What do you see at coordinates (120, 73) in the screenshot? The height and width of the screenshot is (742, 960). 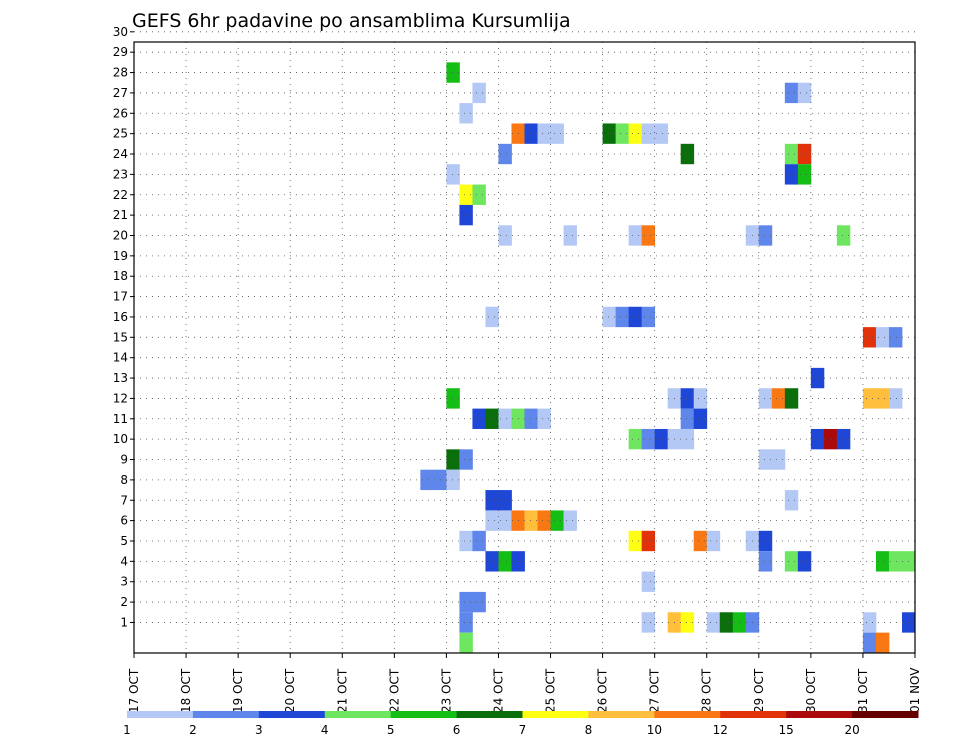 I see `y-tick-label: 28` at bounding box center [120, 73].